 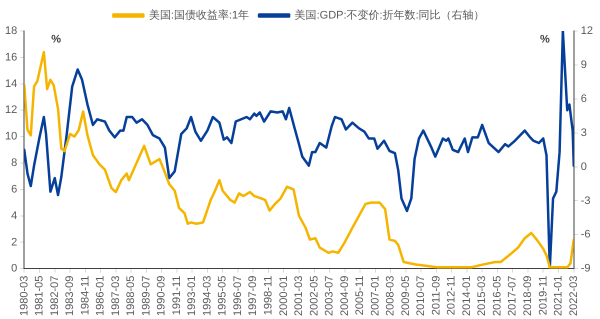 I want to click on x-tick-label: 2010-07, so click(x=421, y=296).